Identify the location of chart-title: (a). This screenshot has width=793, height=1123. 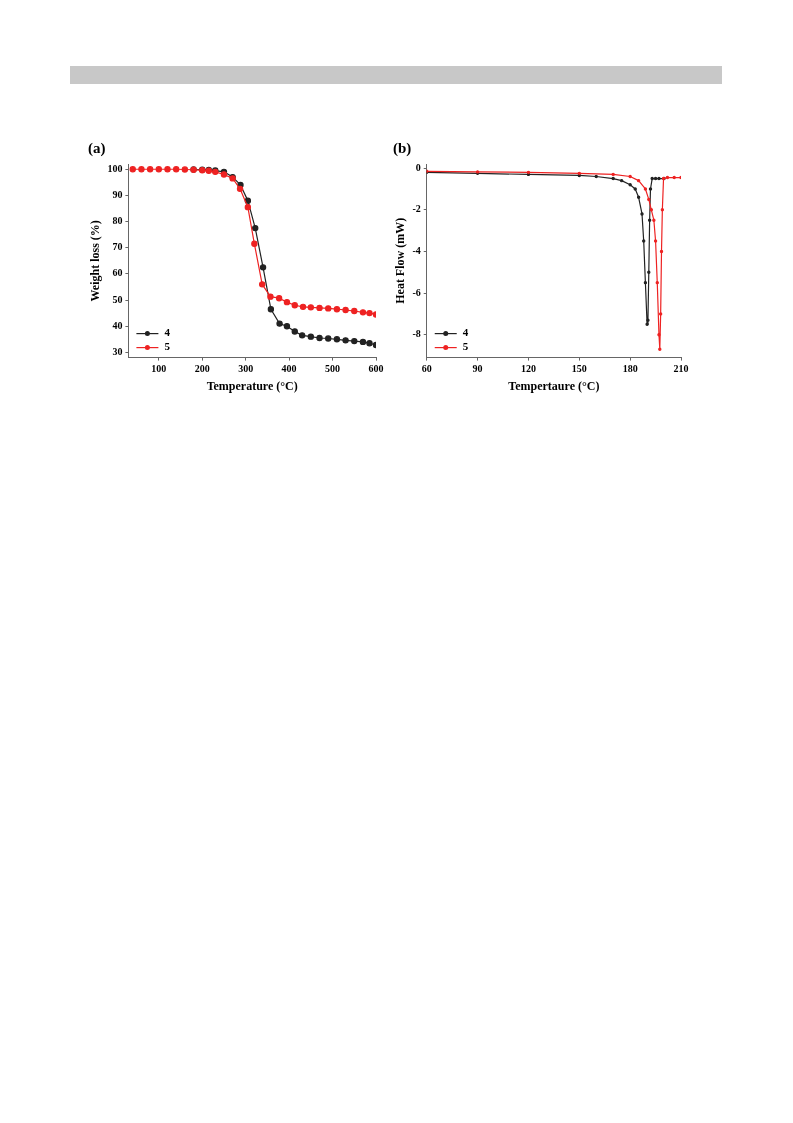
(97, 148).